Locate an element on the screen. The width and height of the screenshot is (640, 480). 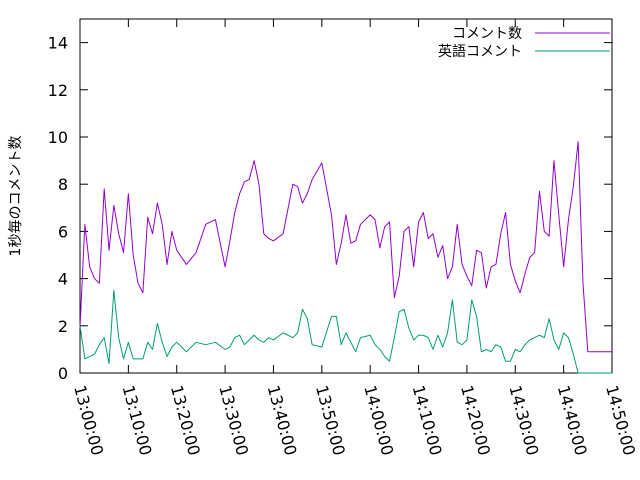
x-tick-label: 13:20:00 is located at coordinates (185, 420).